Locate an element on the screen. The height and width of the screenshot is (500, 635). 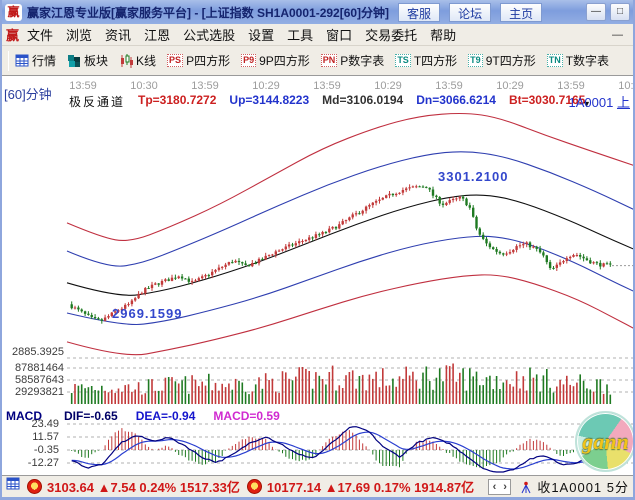
price-axis-label: 2885.3925 is located at coordinates (38, 352).